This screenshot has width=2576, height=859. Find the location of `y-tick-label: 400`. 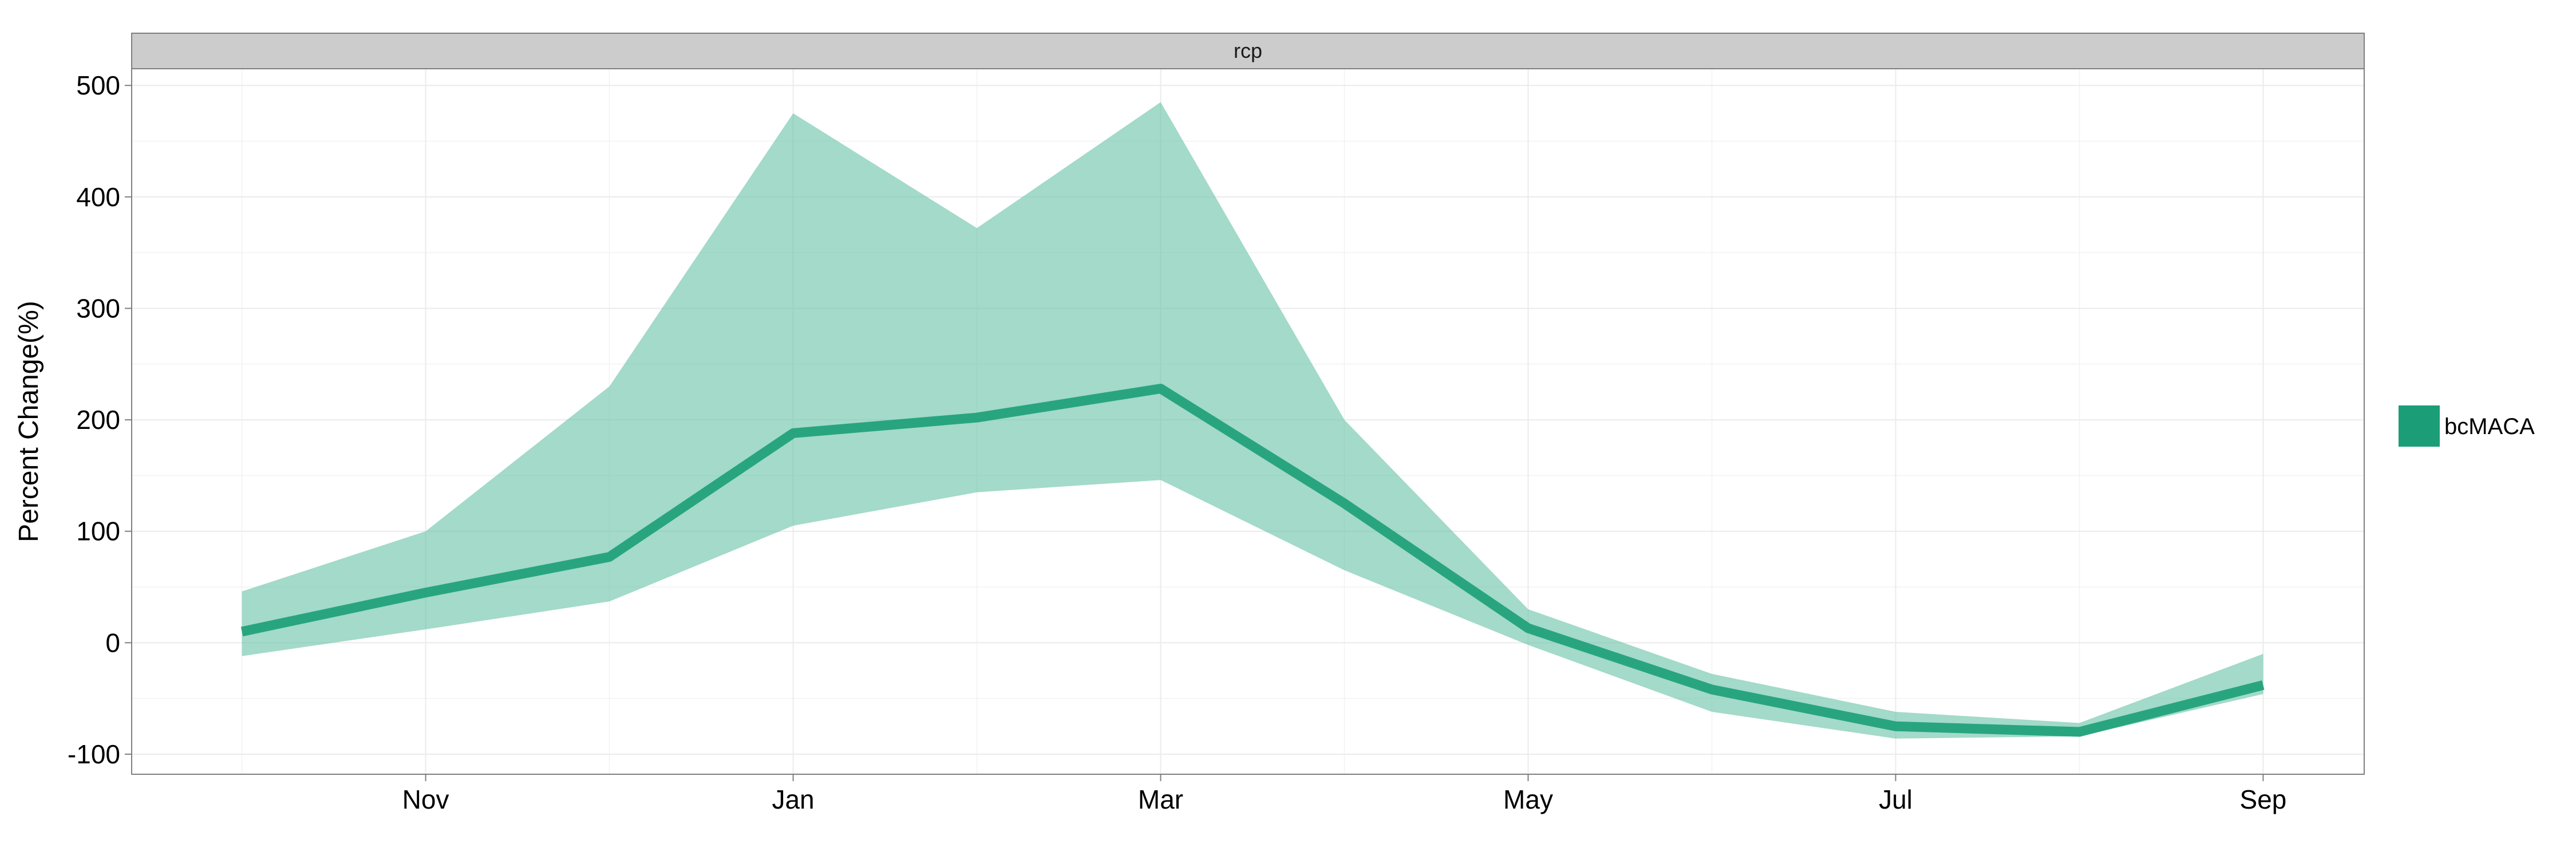

y-tick-label: 400 is located at coordinates (98, 197).